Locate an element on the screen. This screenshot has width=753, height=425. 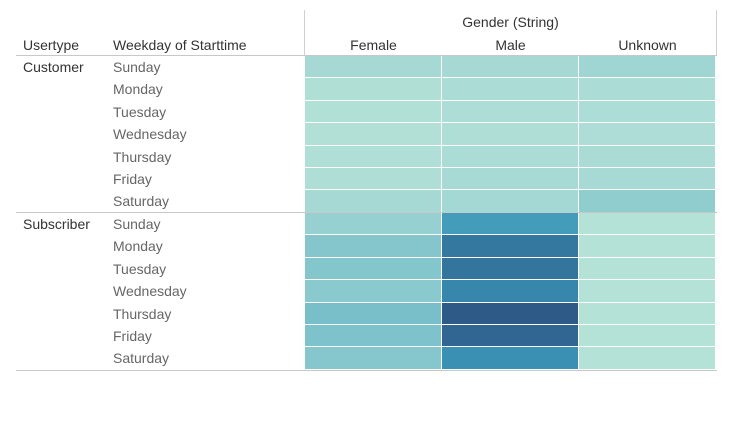
column-header-male: Male is located at coordinates (510, 45).